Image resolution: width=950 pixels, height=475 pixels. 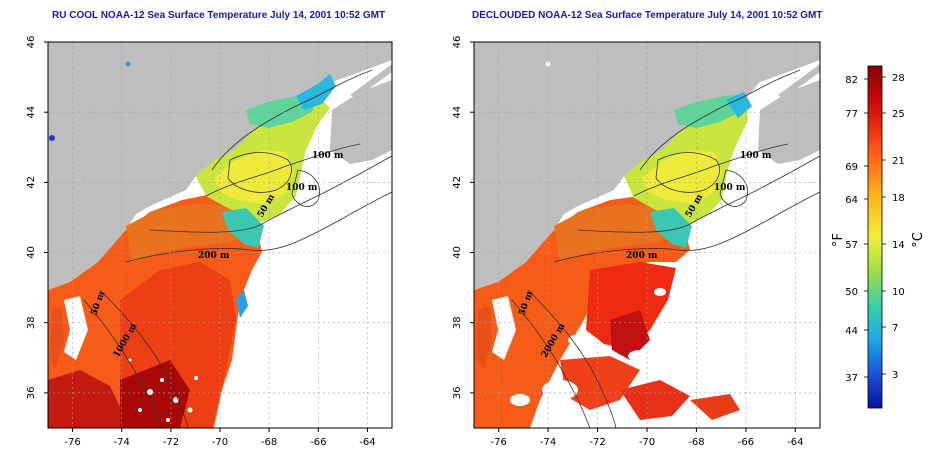 What do you see at coordinates (898, 114) in the screenshot?
I see `celsius-tick: 25` at bounding box center [898, 114].